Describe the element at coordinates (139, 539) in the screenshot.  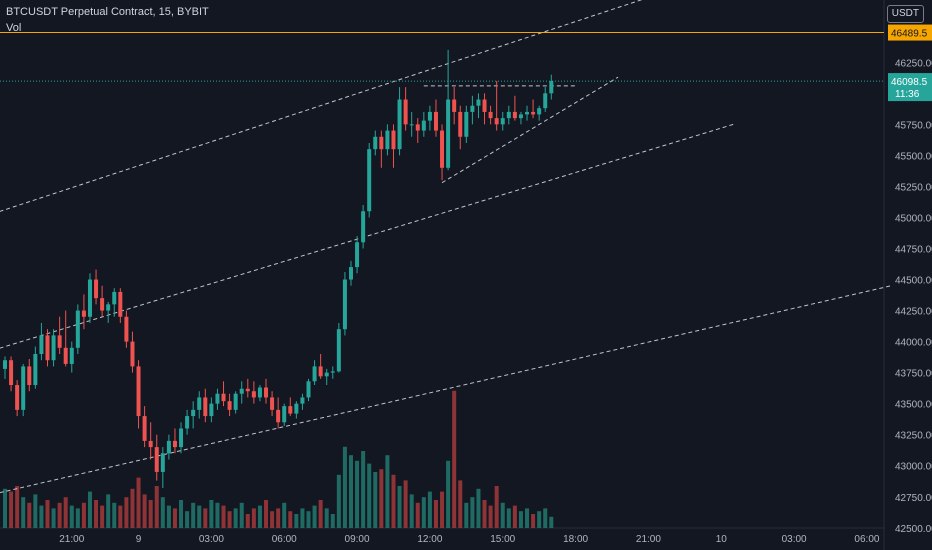
I see `x-tick-label: 9` at that location.